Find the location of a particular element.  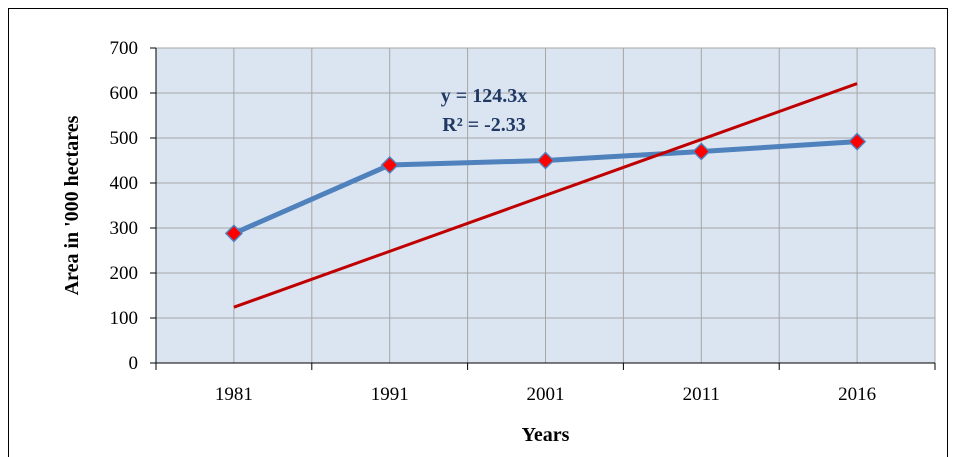

trendline-r-squared: R² = -2.33 is located at coordinates (484, 125).